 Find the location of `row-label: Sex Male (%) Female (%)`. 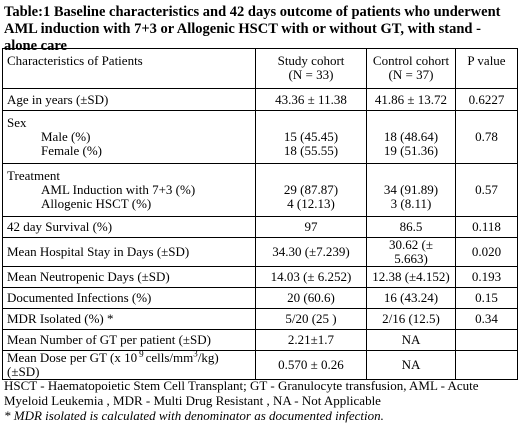

row-label: Sex Male (%) Female (%) is located at coordinates (129, 137).